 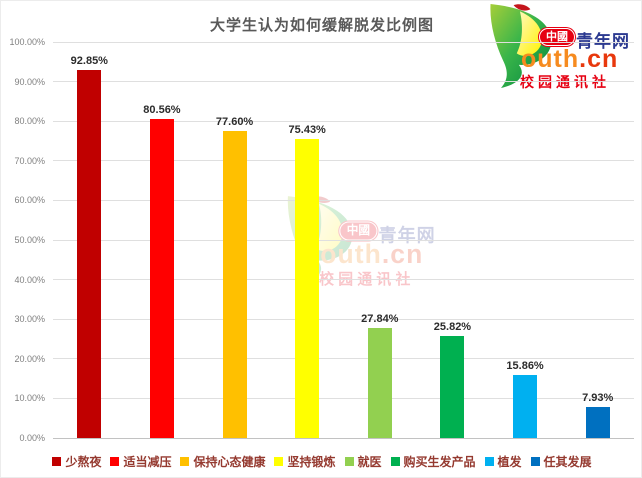 I want to click on legend-item: 任其发展, so click(x=561, y=461).